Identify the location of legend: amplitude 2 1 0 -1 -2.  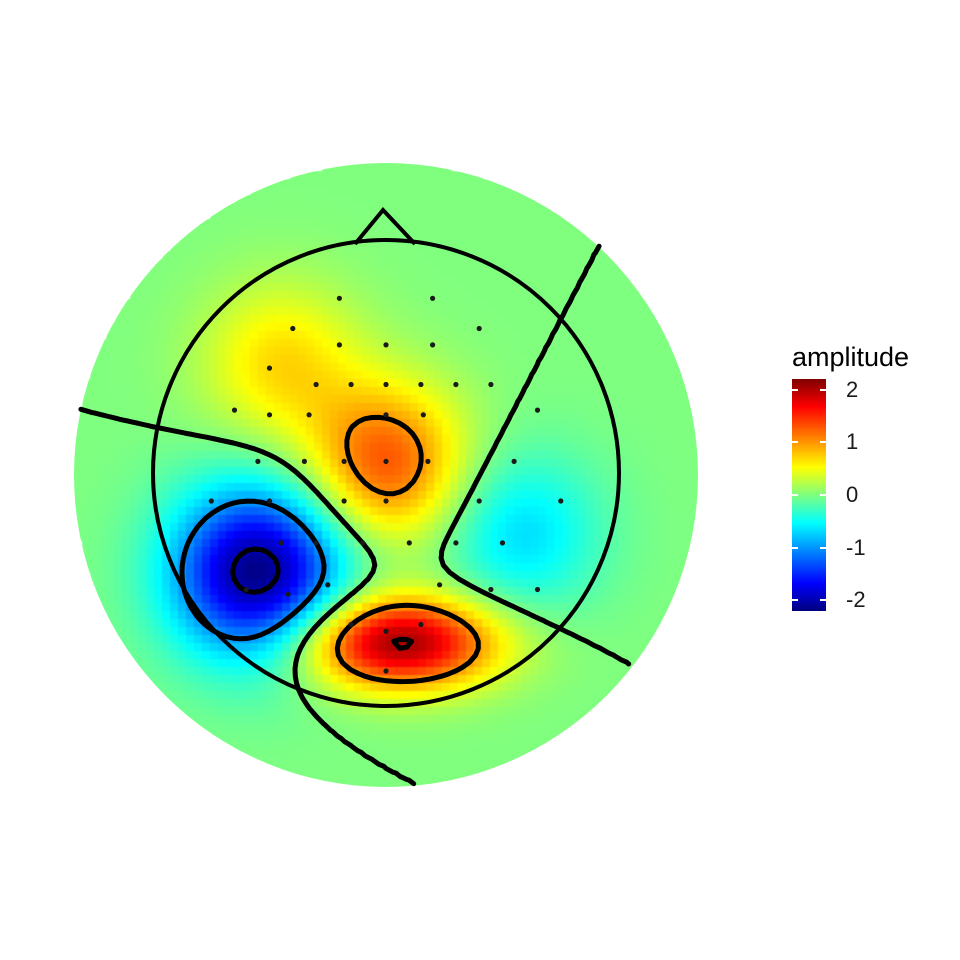
(867, 487).